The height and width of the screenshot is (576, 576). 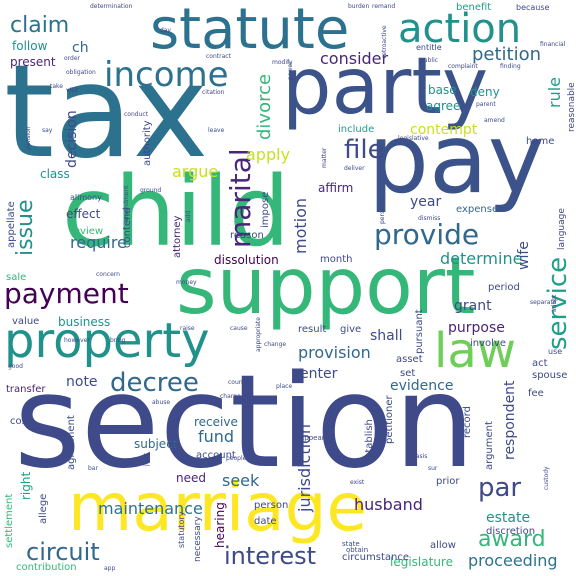 I want to click on word-matter: matter, so click(x=324, y=157).